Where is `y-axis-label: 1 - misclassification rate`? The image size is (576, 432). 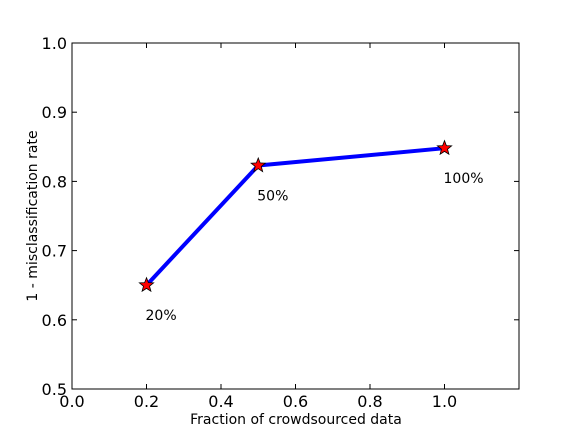 y-axis-label: 1 - misclassification rate is located at coordinates (33, 215).